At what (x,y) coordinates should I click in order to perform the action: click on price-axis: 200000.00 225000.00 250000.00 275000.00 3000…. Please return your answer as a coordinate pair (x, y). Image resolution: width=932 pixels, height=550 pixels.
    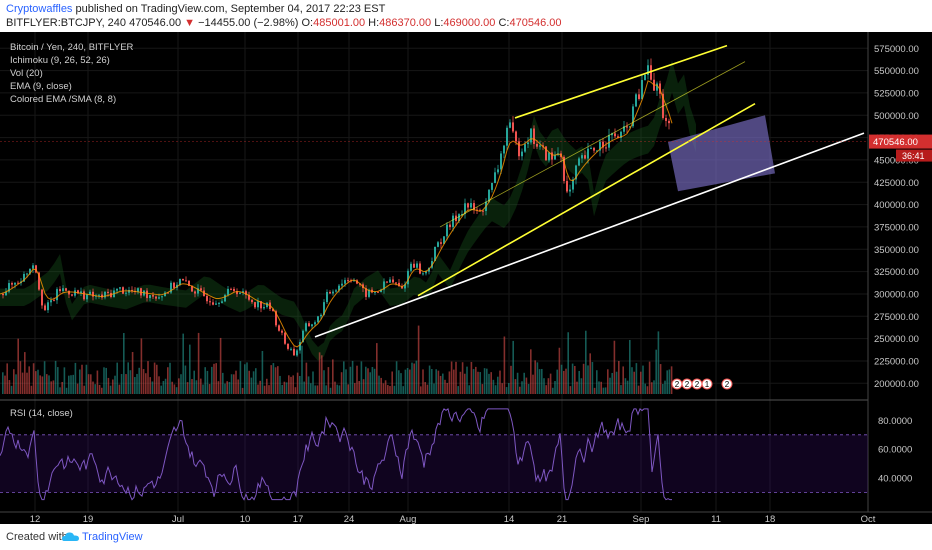
    Looking at the image, I should click on (896, 217).